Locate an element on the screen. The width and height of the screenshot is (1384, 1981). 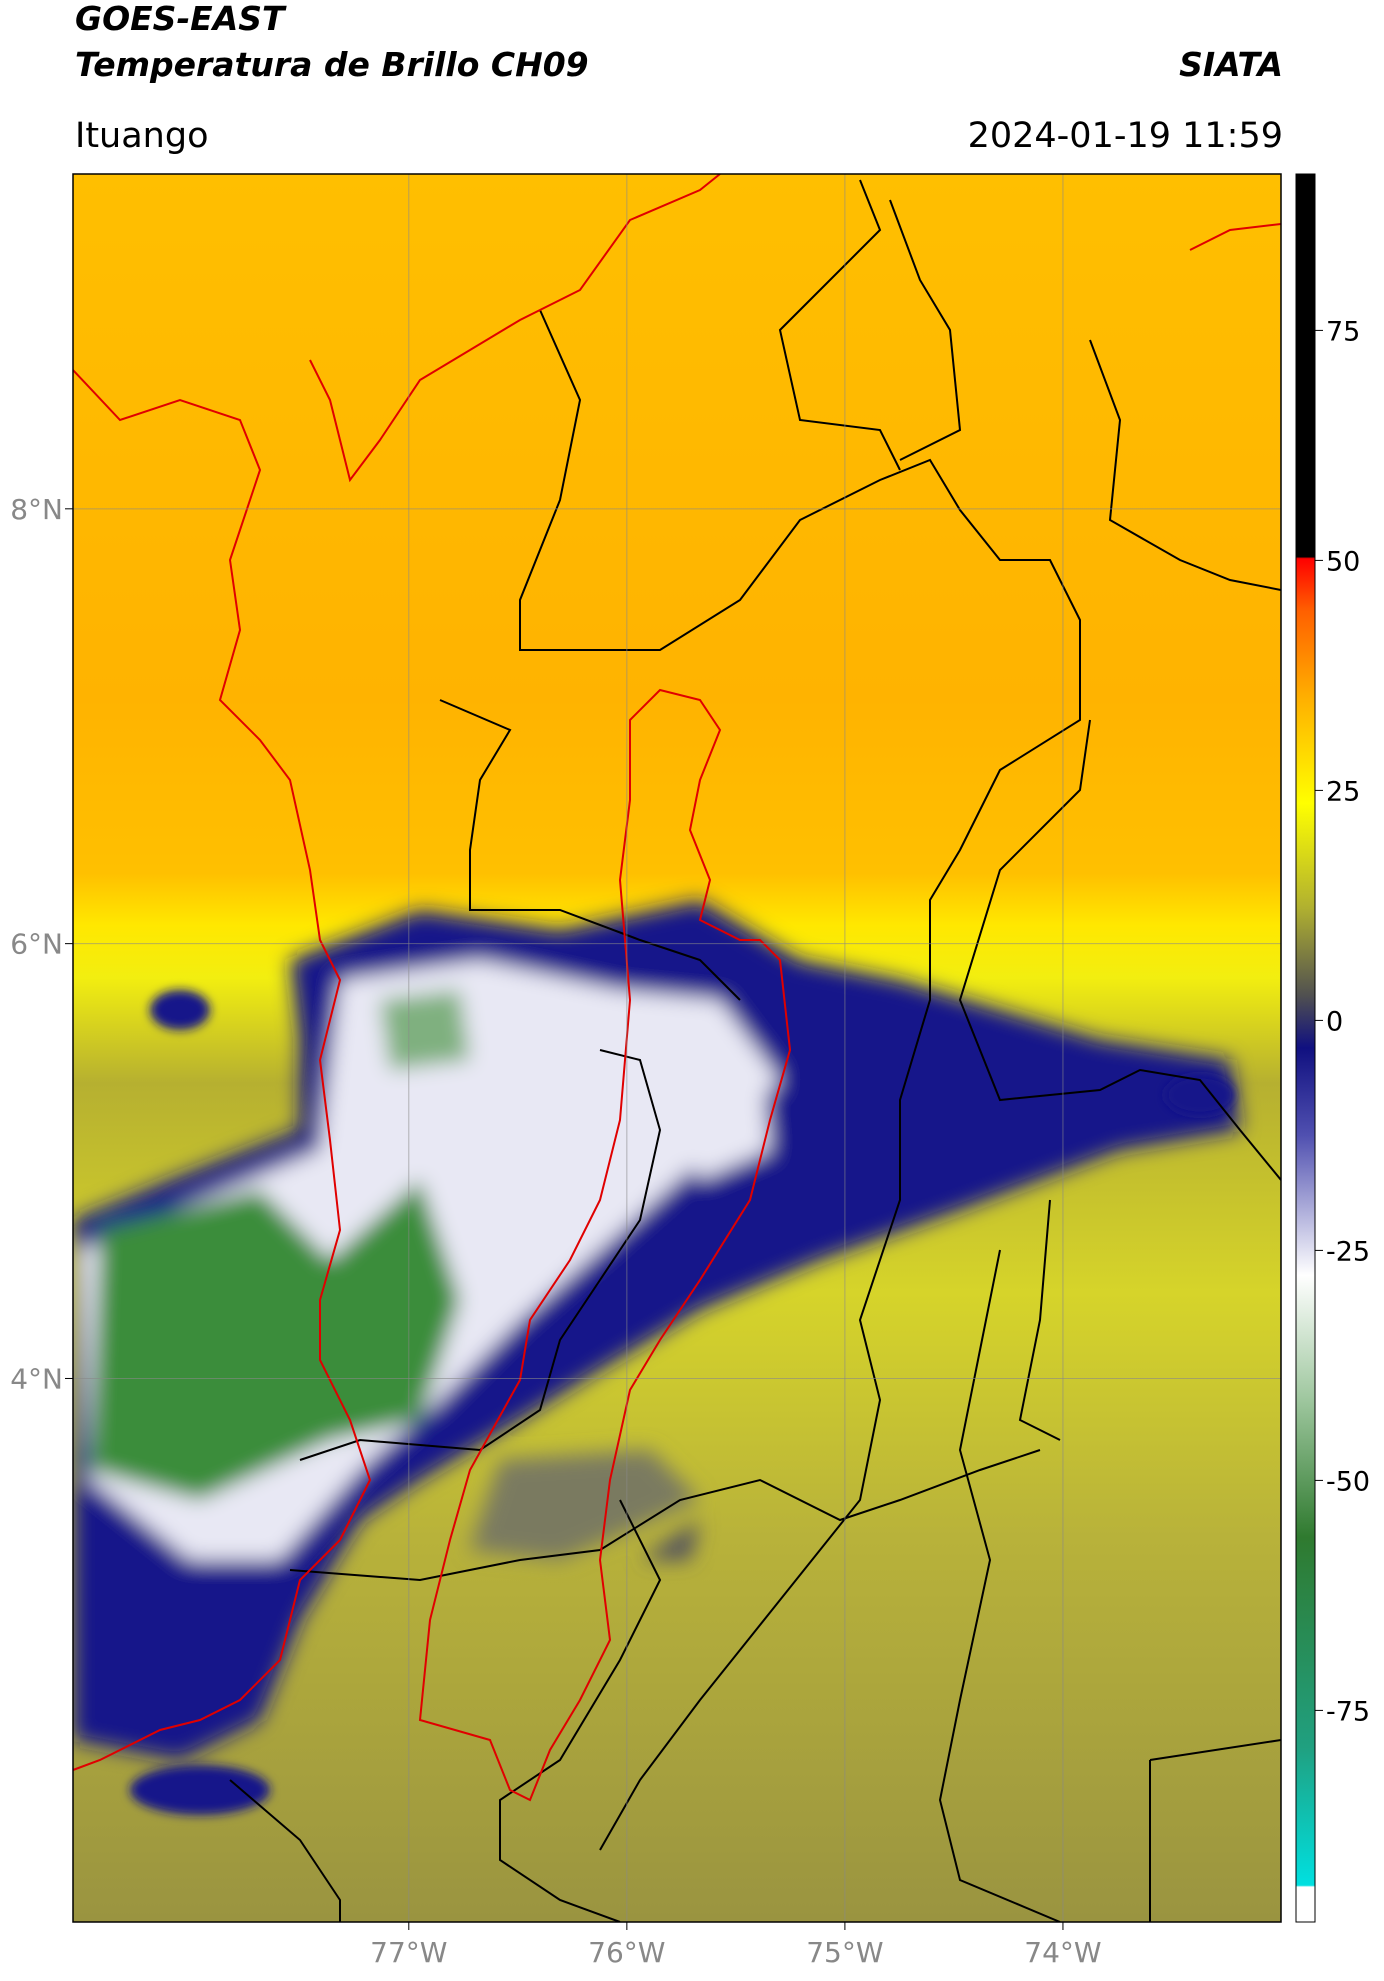
colorbar-tick-label: 50 is located at coordinates (1343, 561).